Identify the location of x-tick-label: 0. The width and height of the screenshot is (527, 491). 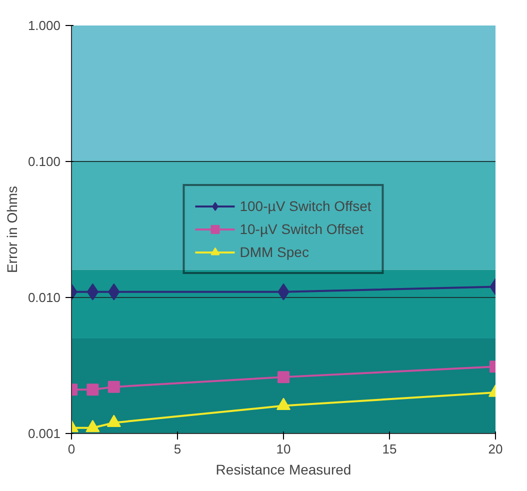
(72, 449).